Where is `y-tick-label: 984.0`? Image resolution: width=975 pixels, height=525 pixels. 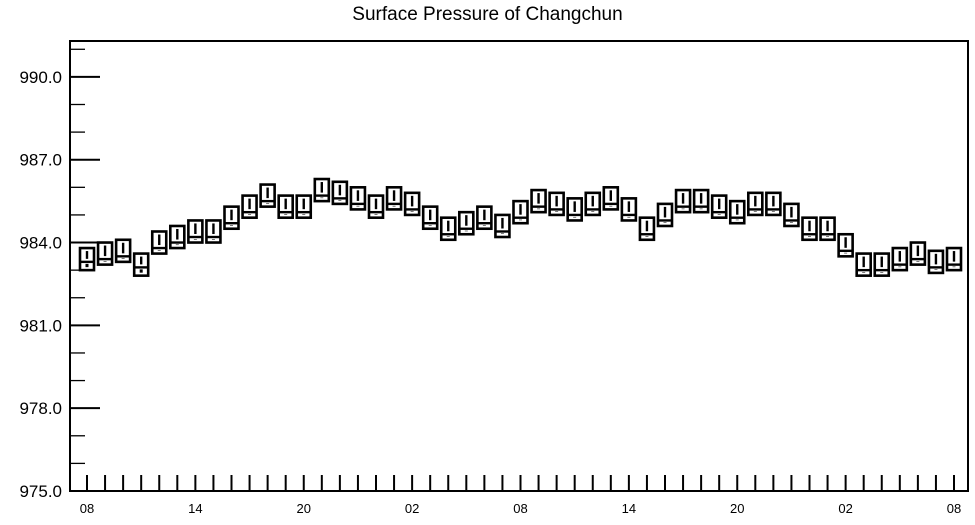 y-tick-label: 984.0 is located at coordinates (40, 243).